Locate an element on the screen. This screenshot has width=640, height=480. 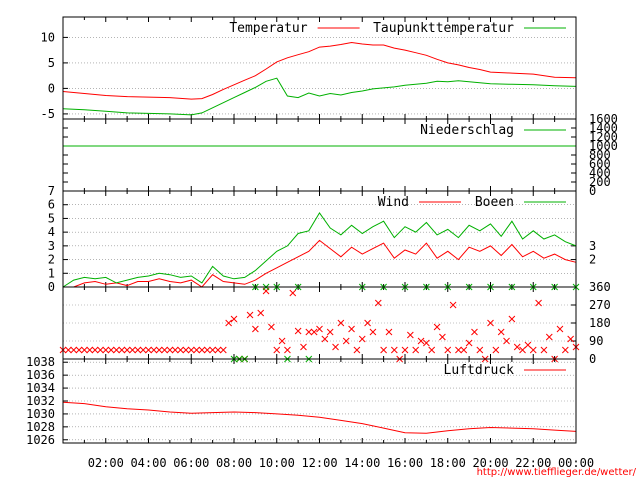
temperature-ytick-label: -5 is located at coordinates (48, 114).